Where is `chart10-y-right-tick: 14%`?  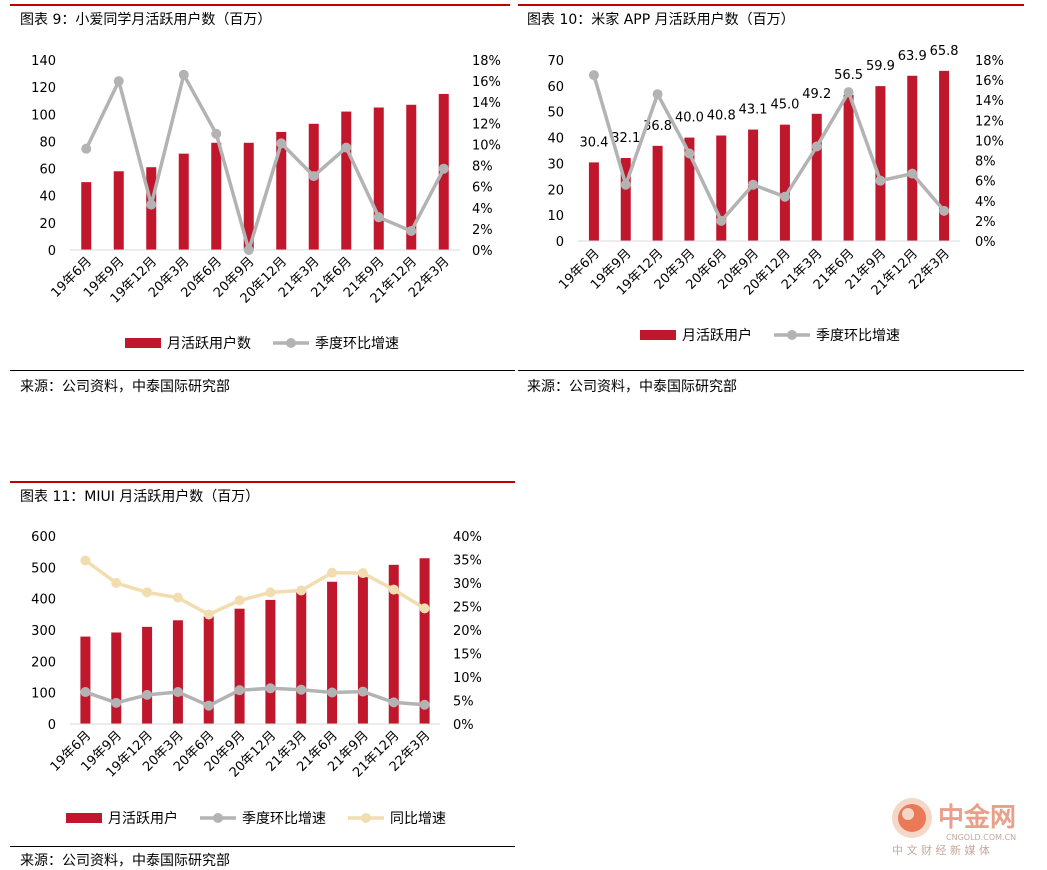
chart10-y-right-tick: 14% is located at coordinates (989, 101).